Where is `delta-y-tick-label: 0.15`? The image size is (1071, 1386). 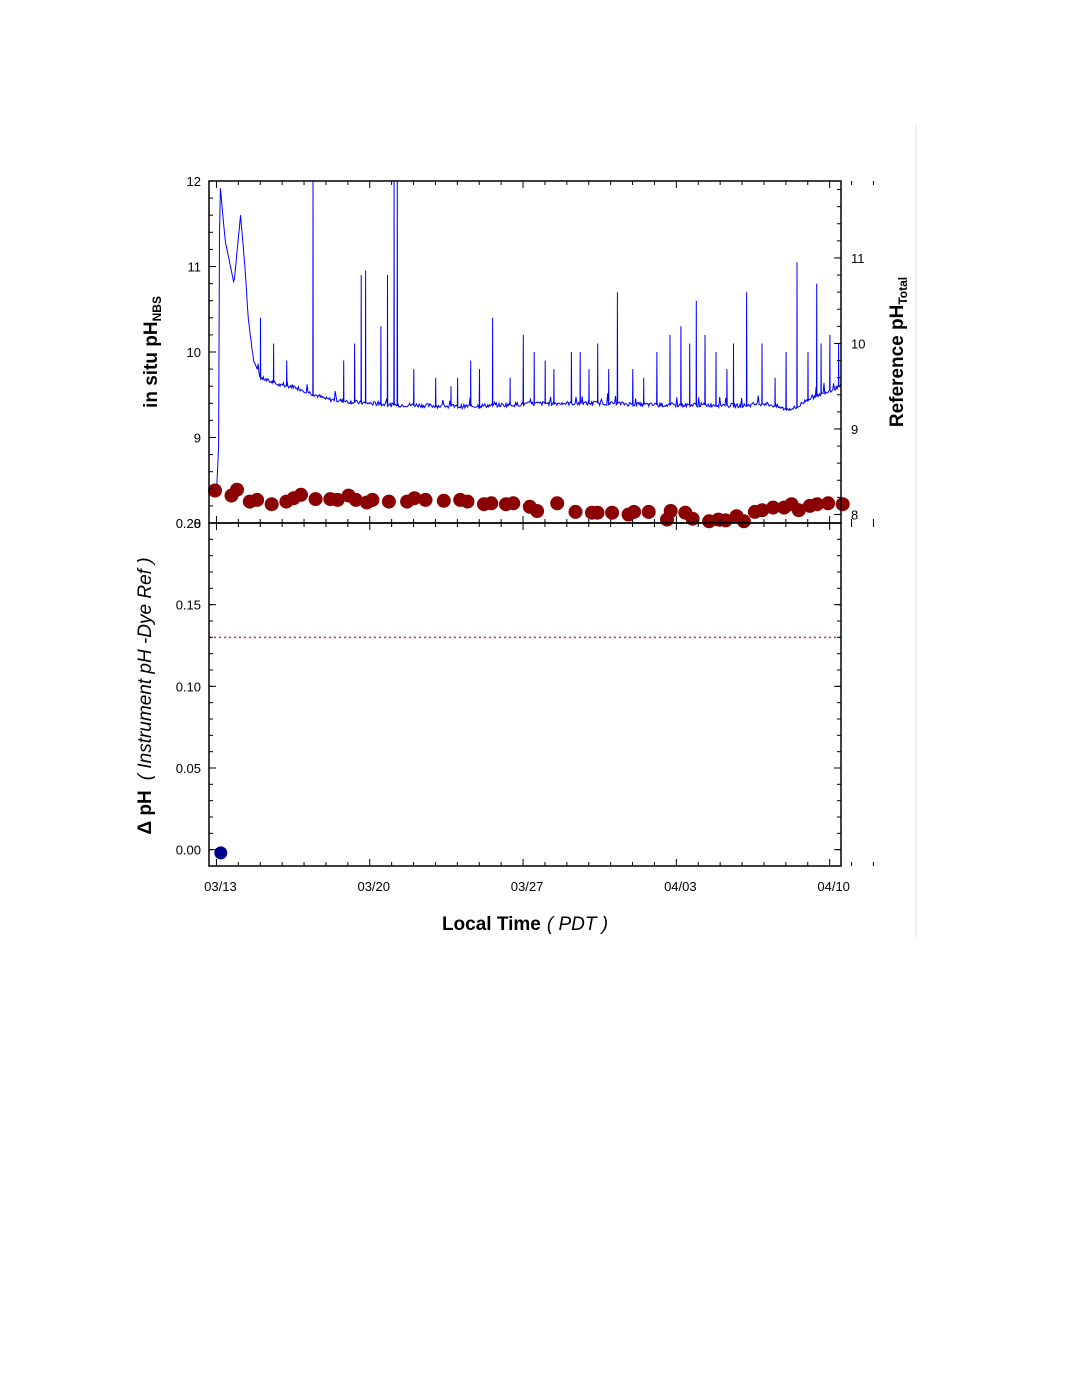 delta-y-tick-label: 0.15 is located at coordinates (188, 605).